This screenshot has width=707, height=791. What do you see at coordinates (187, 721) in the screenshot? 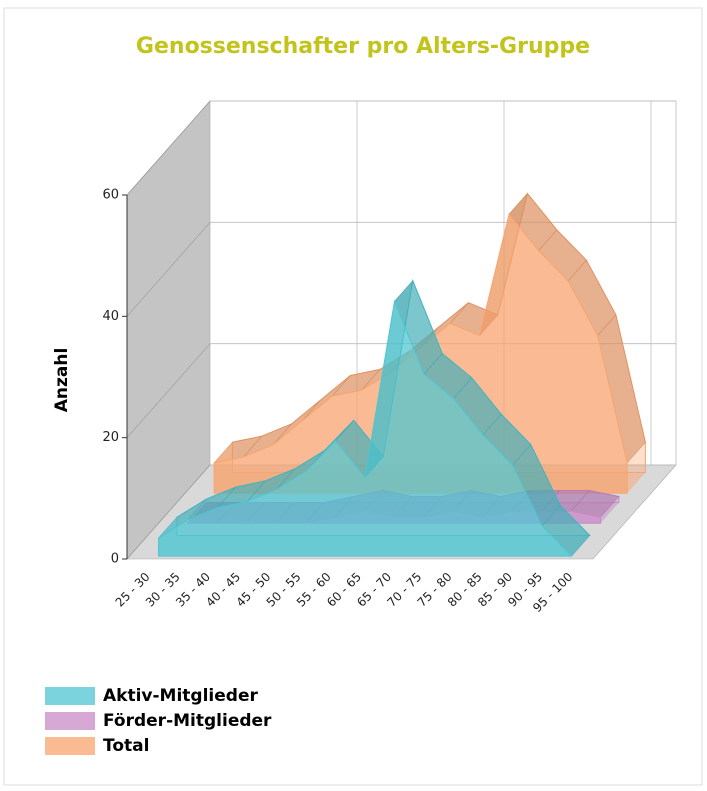
I see `legend-label: Förder-Mitglieder` at bounding box center [187, 721].